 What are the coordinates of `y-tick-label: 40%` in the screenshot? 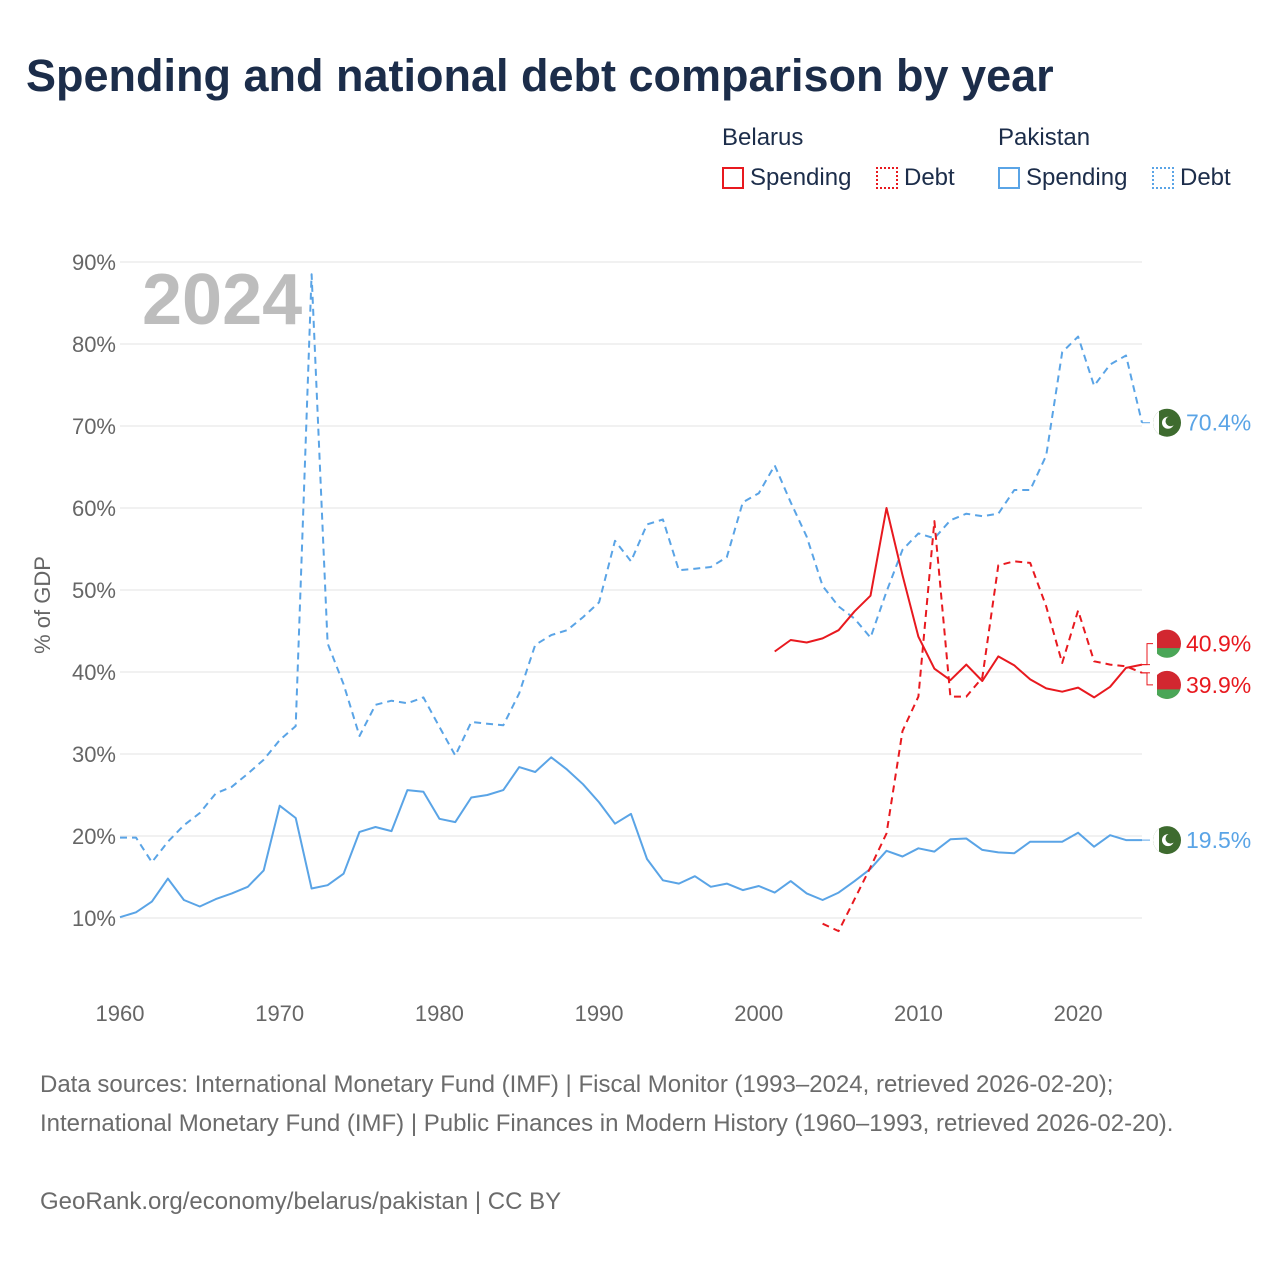 It's located at (94, 672).